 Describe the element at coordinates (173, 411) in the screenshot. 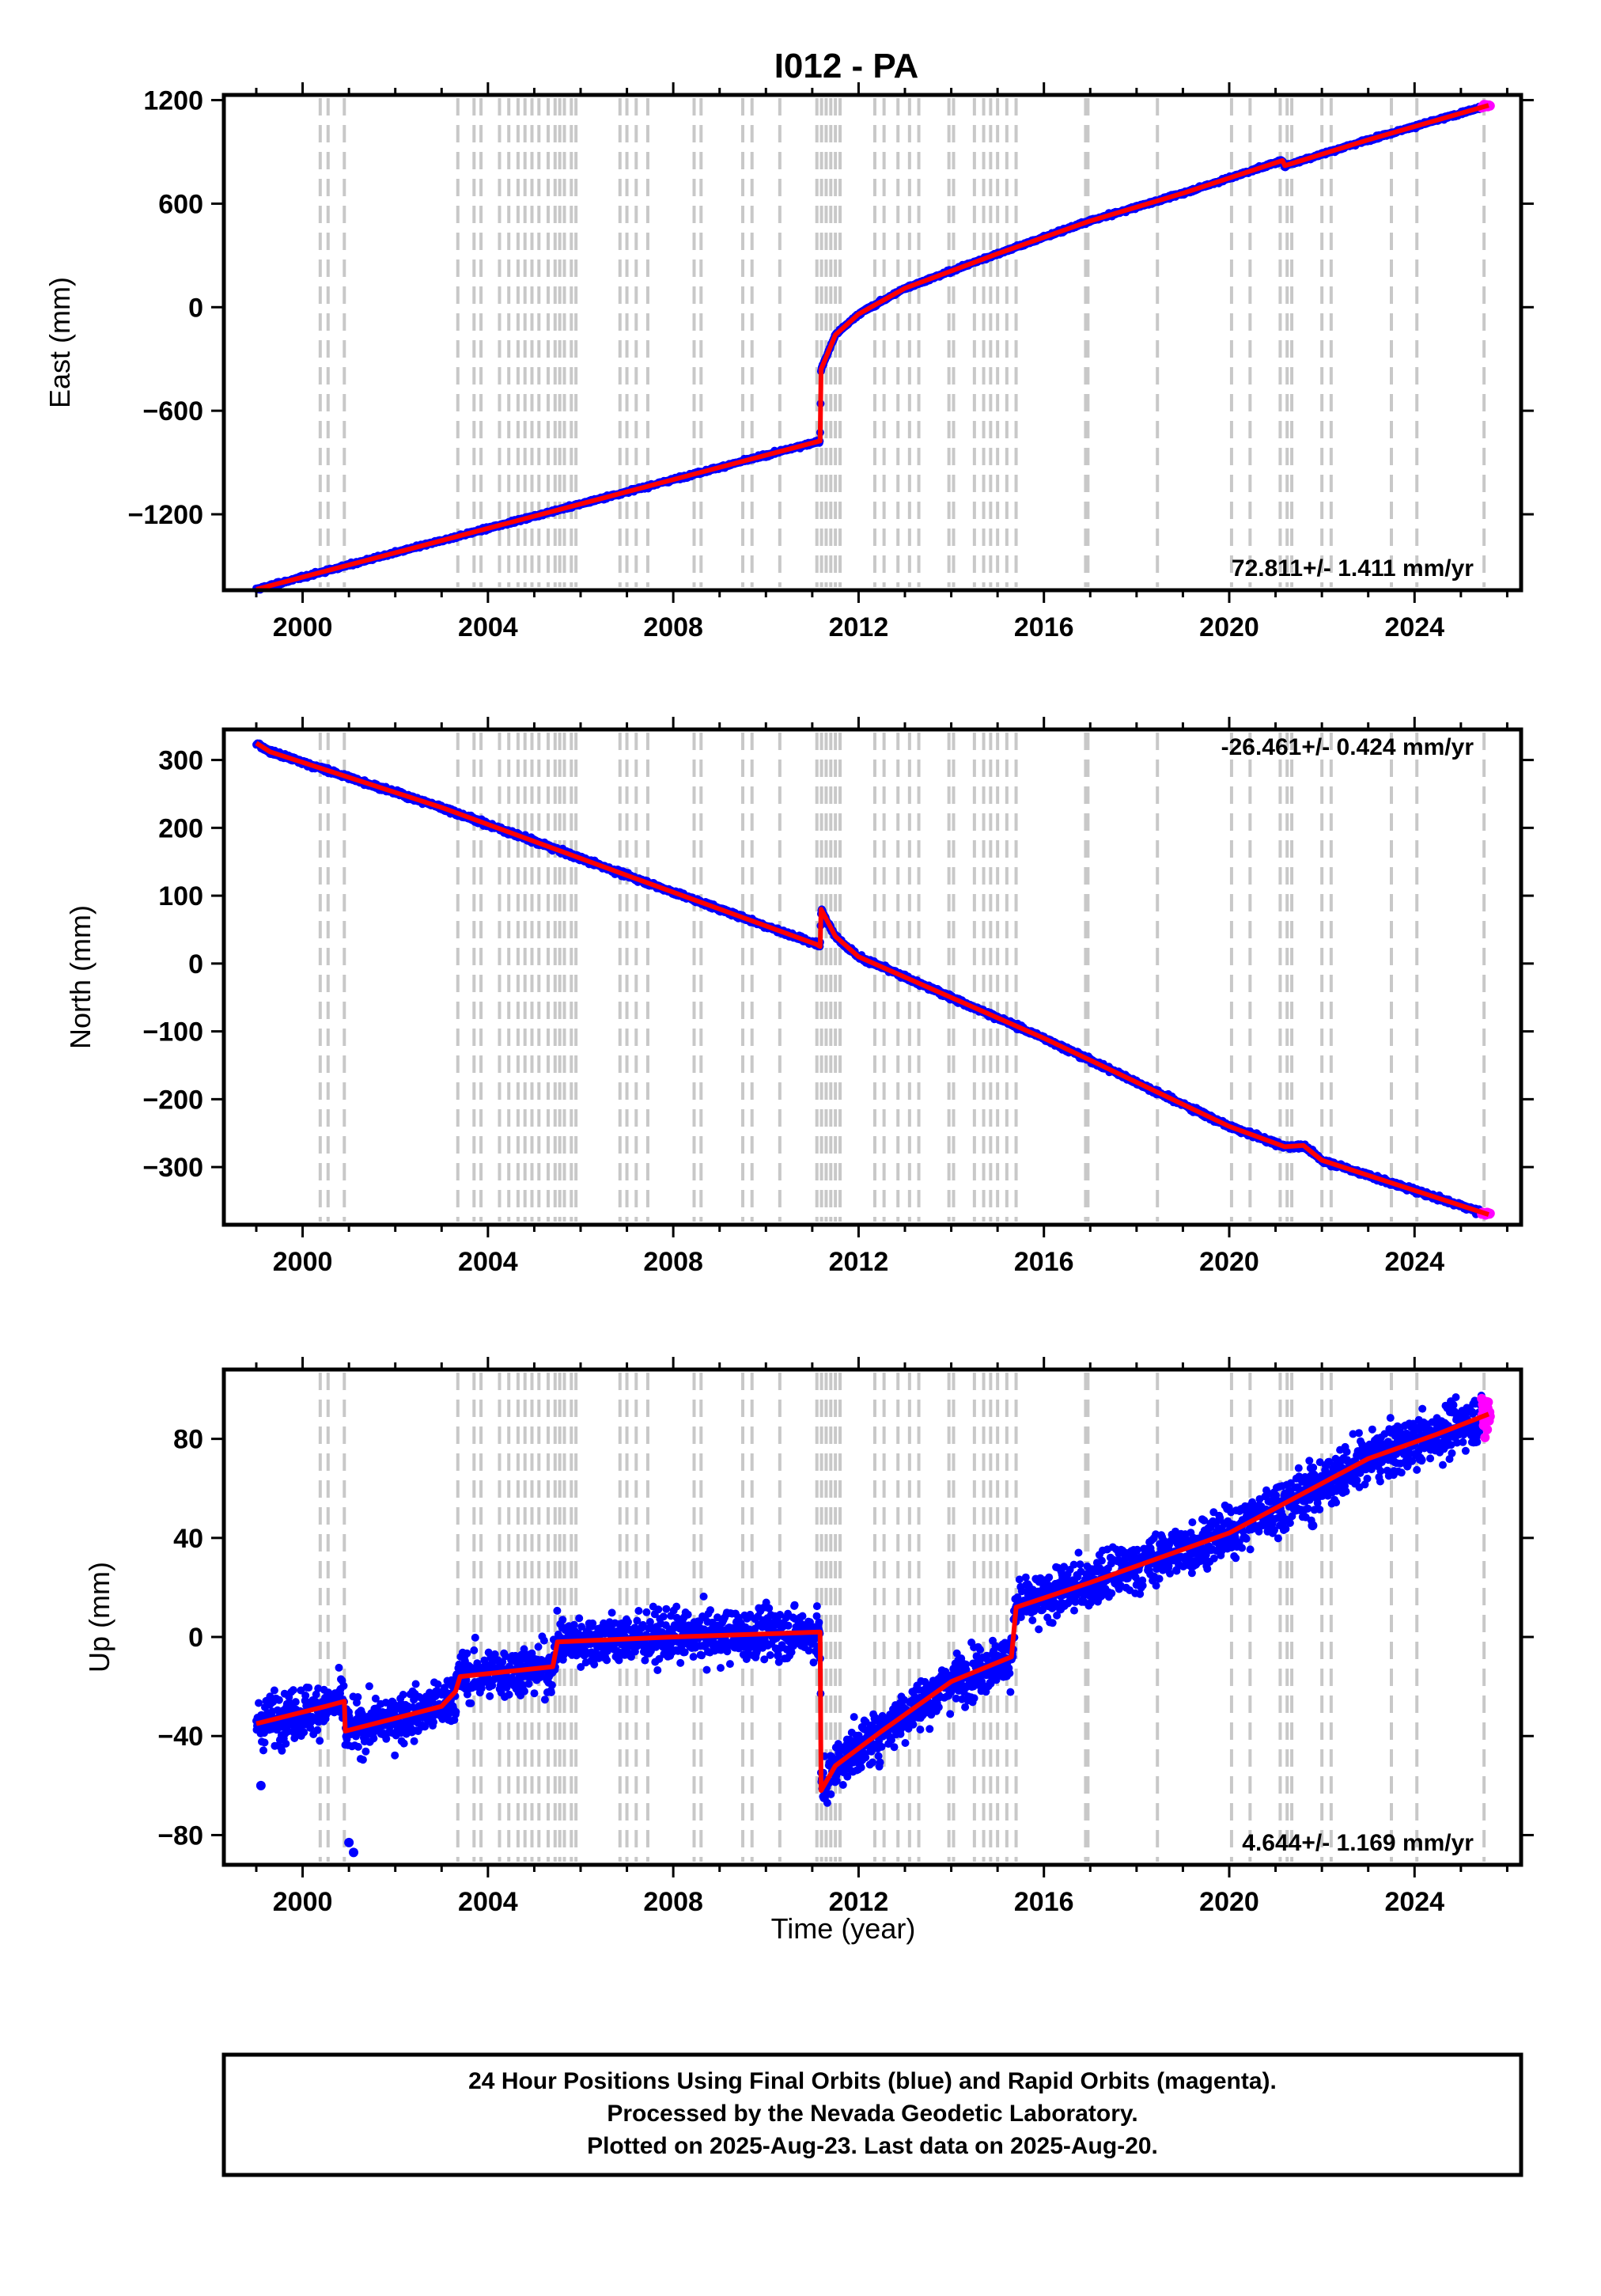

I see `y-tick-label: −600` at that location.